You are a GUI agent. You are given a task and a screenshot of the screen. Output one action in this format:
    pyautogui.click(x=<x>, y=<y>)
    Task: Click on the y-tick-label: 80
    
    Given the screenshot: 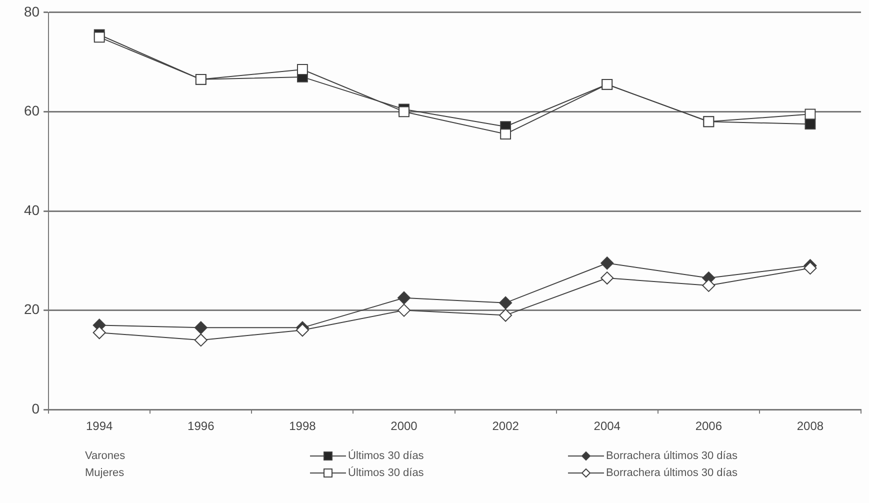 What is the action you would take?
    pyautogui.click(x=32, y=11)
    